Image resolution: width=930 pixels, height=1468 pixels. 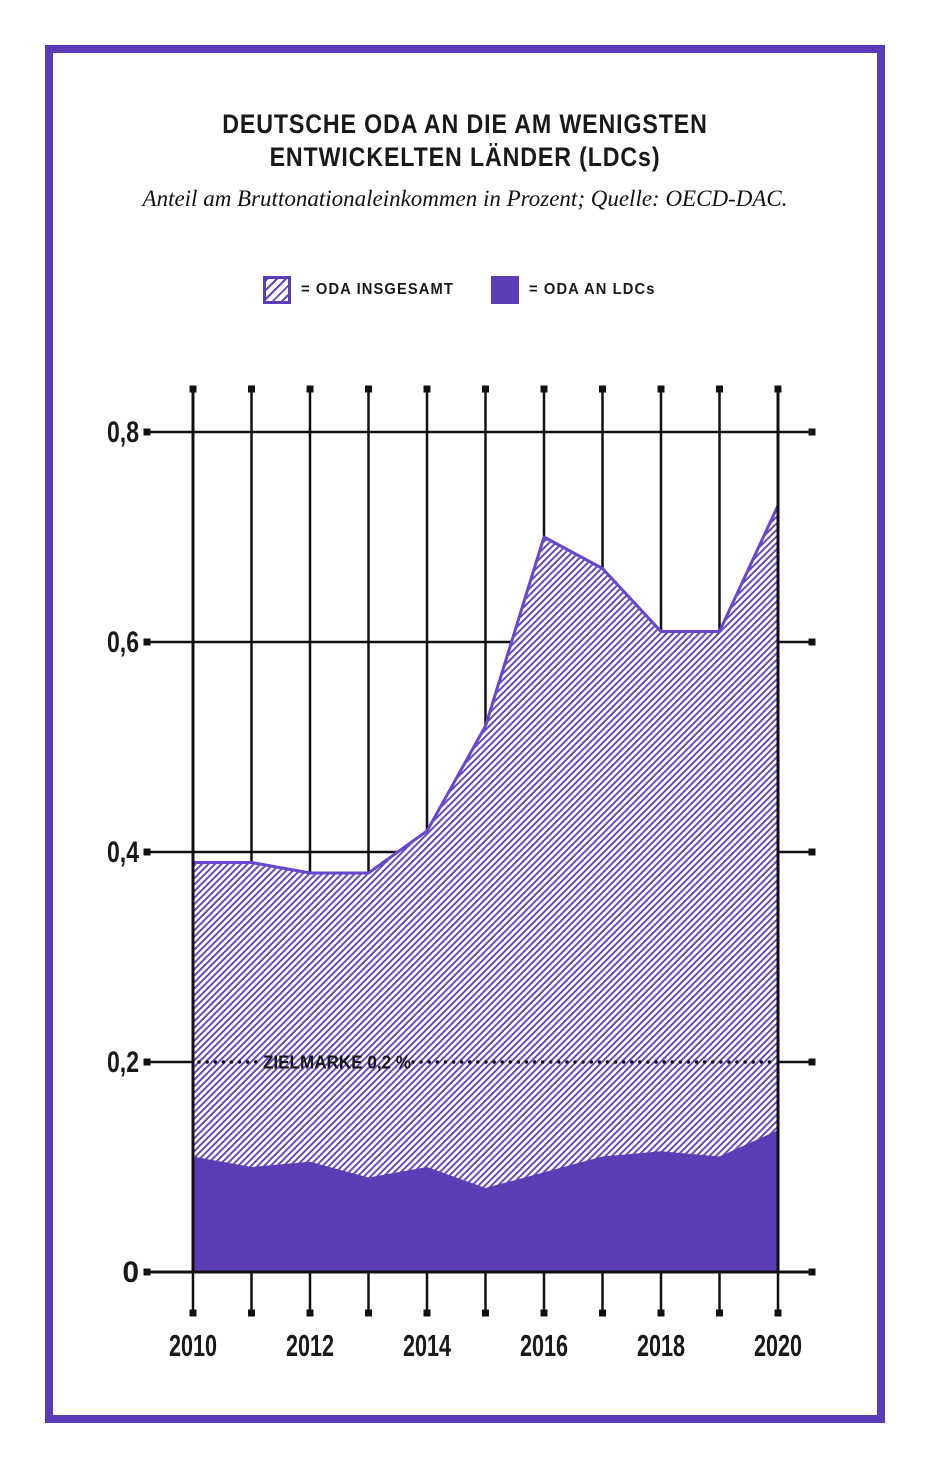 I want to click on legend-label: = ODA AN LDCs, so click(x=592, y=289).